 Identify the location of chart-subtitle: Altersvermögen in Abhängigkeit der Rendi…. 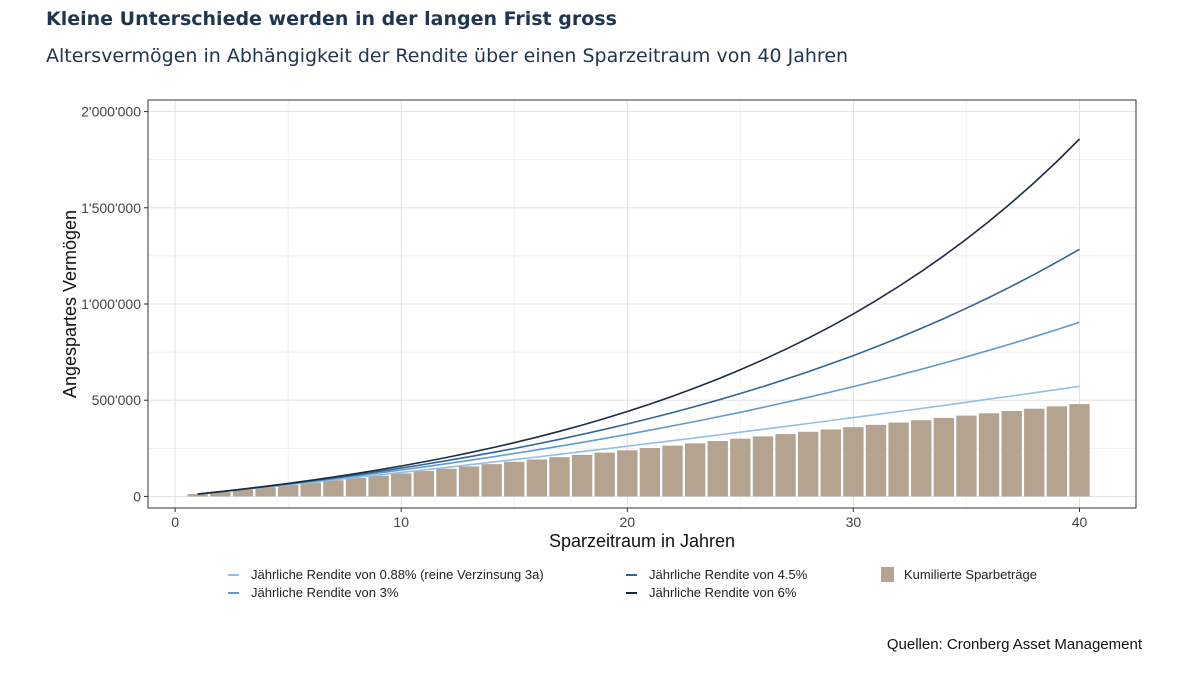
(447, 56).